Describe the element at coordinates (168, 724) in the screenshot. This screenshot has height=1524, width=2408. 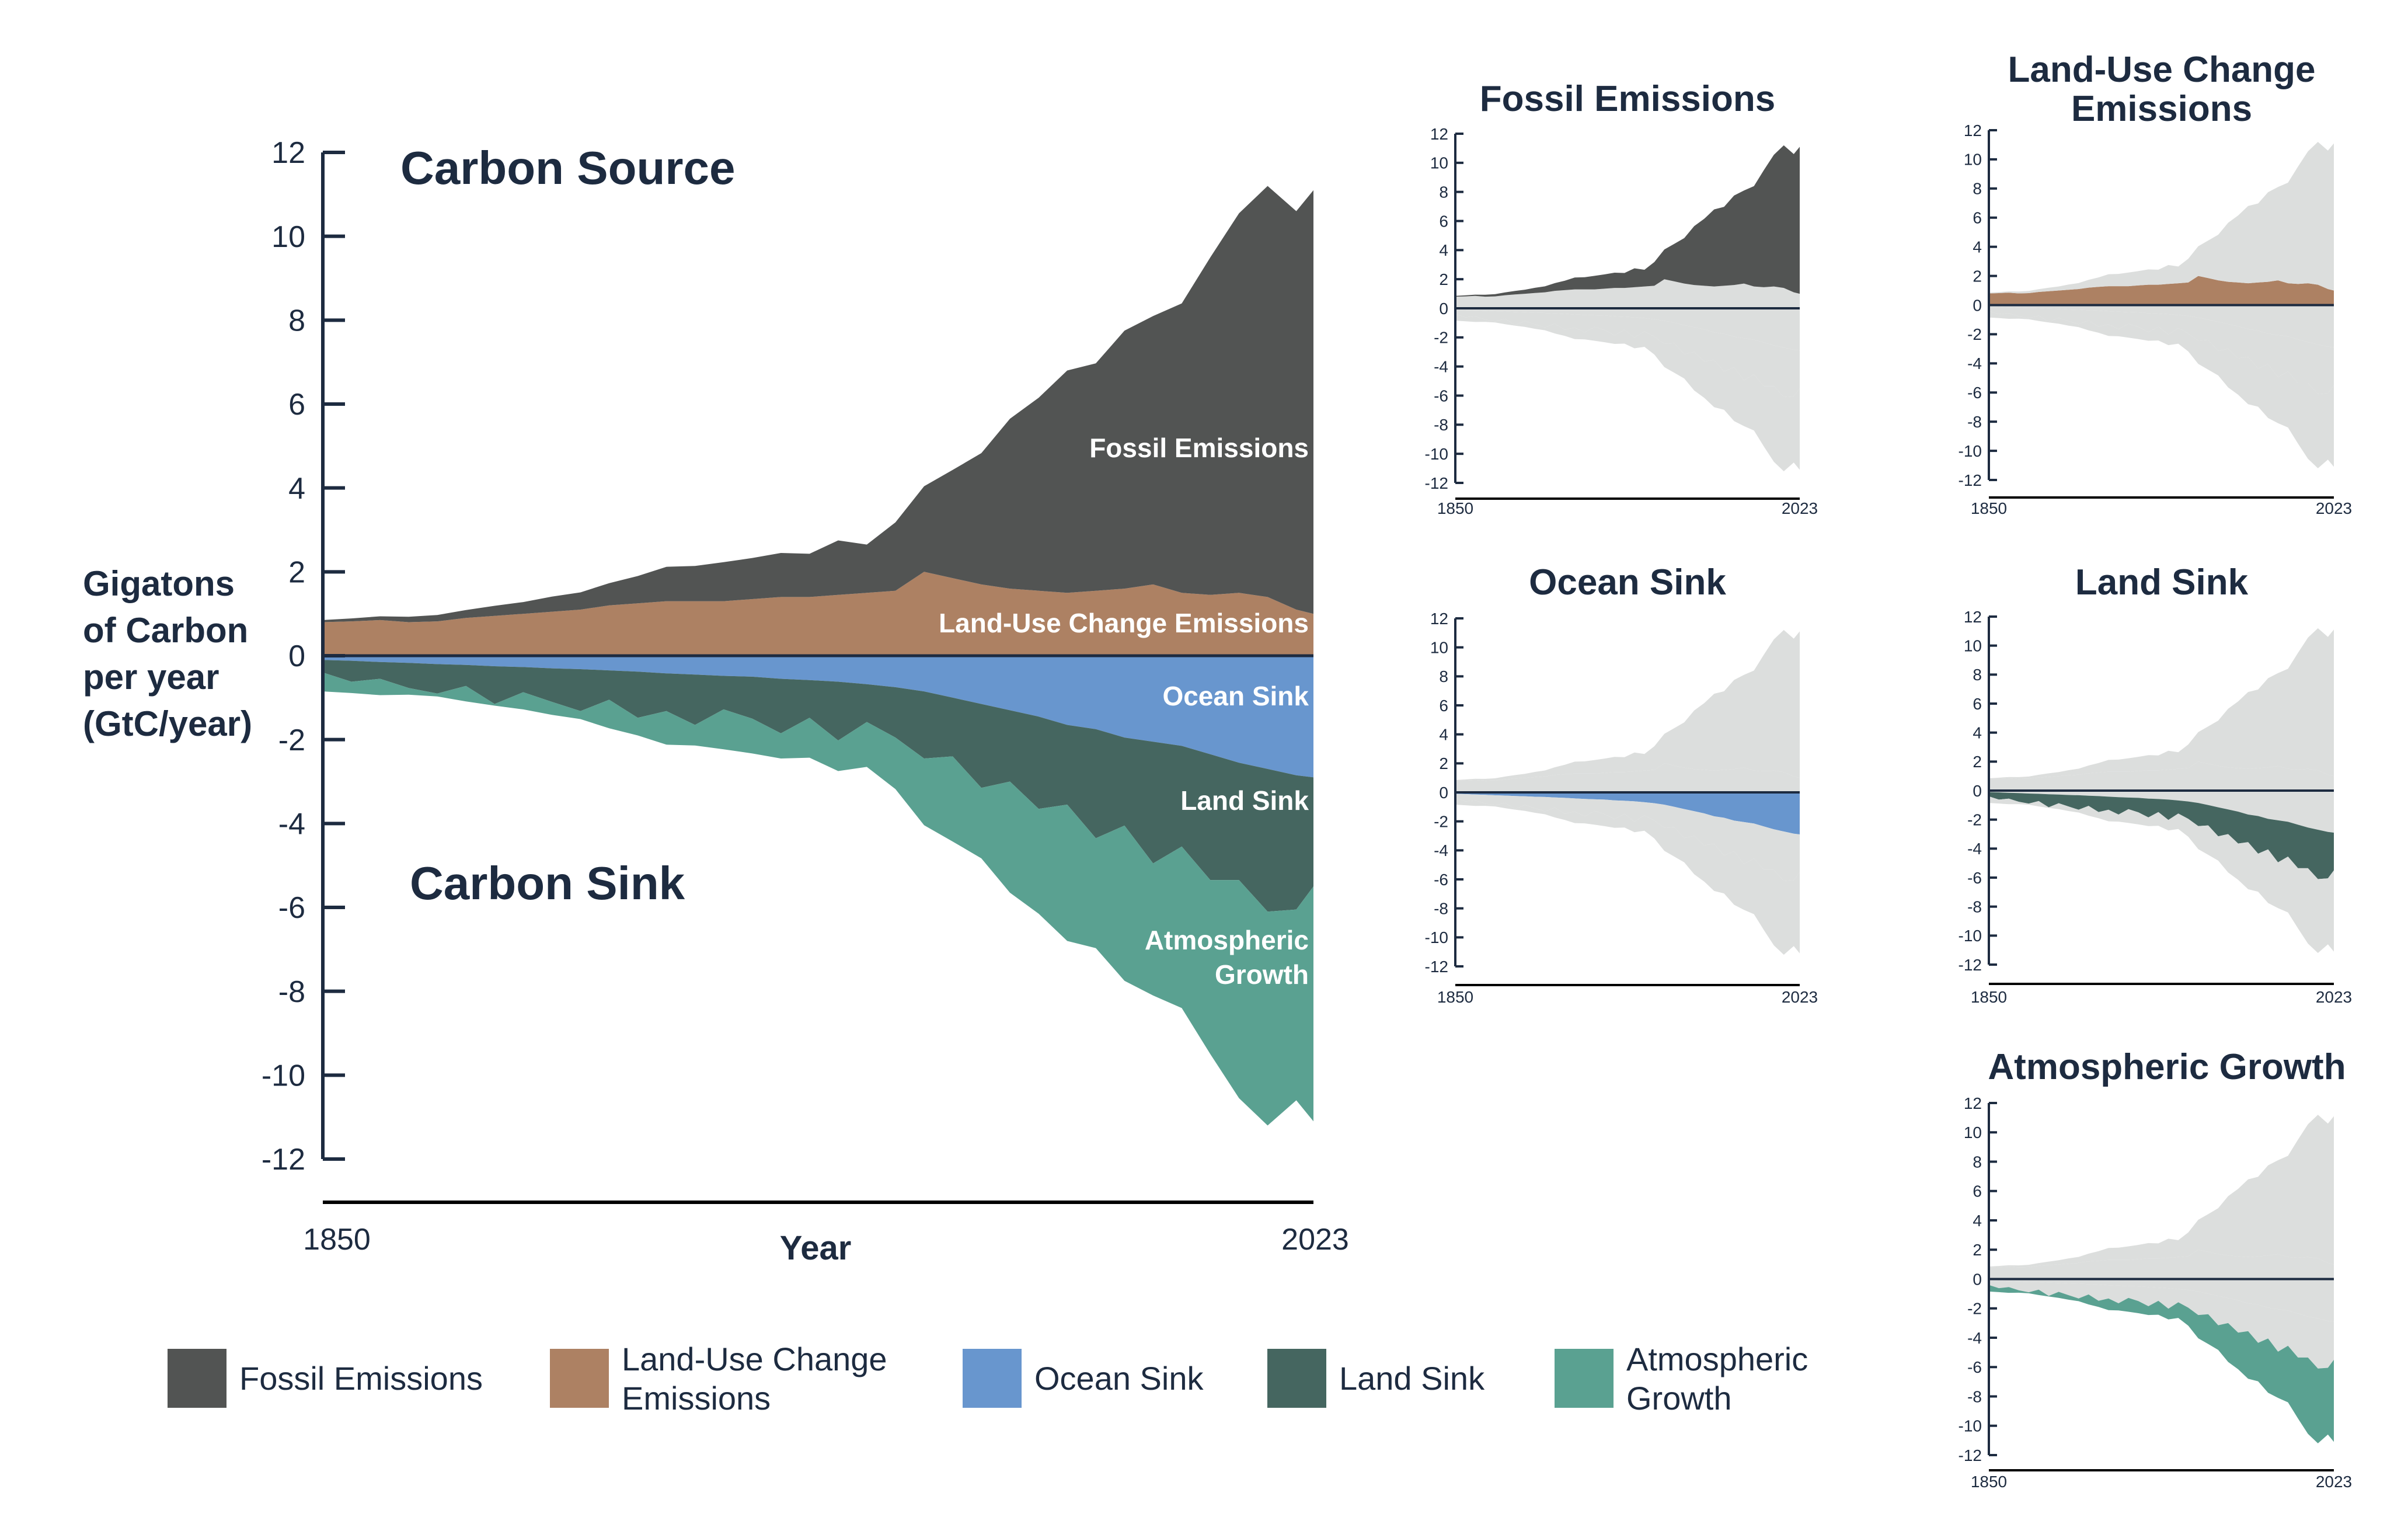
I see `y-axis-label-line-4: (GtC/year)` at that location.